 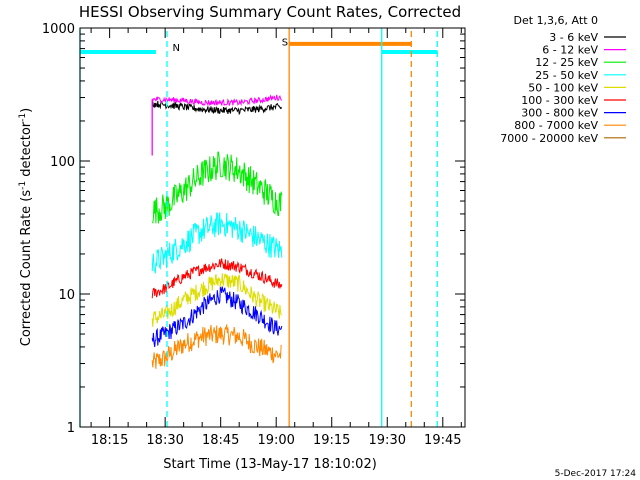 What do you see at coordinates (26, 151) in the screenshot?
I see `y-label-part: detector` at bounding box center [26, 151].